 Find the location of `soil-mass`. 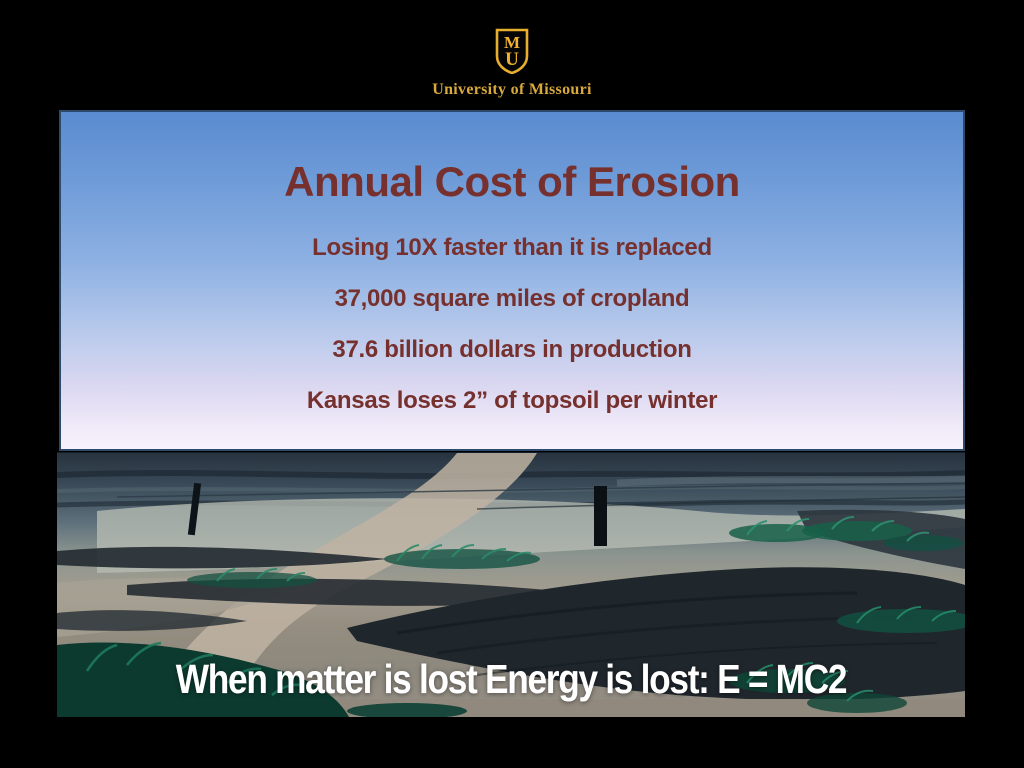

soil-mass is located at coordinates (656, 633).